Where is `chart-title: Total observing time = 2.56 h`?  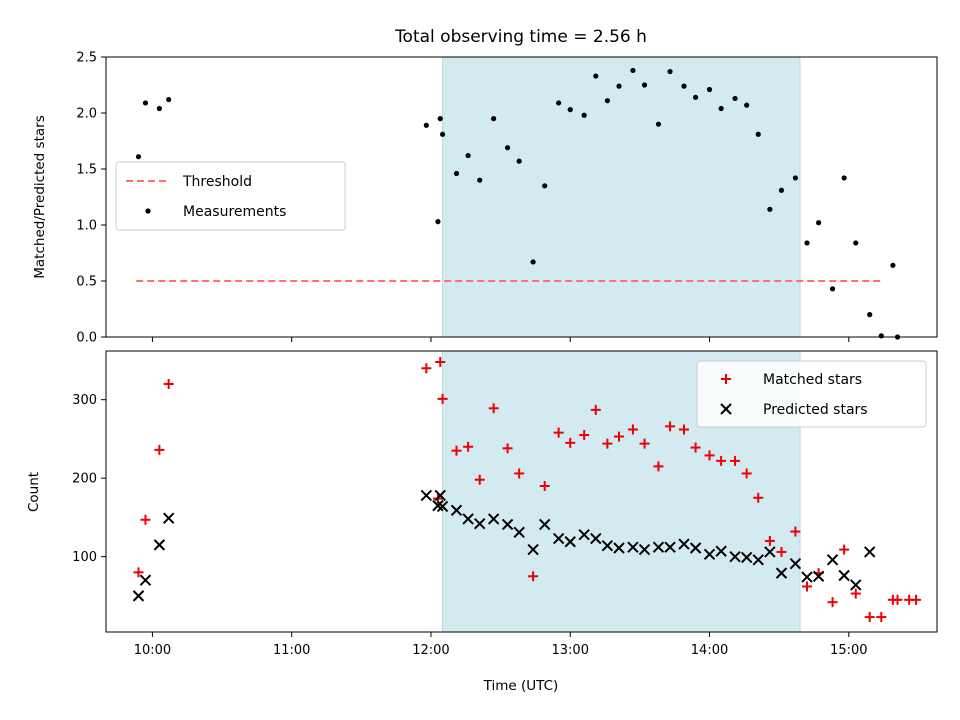
chart-title: Total observing time = 2.56 h is located at coordinates (520, 37).